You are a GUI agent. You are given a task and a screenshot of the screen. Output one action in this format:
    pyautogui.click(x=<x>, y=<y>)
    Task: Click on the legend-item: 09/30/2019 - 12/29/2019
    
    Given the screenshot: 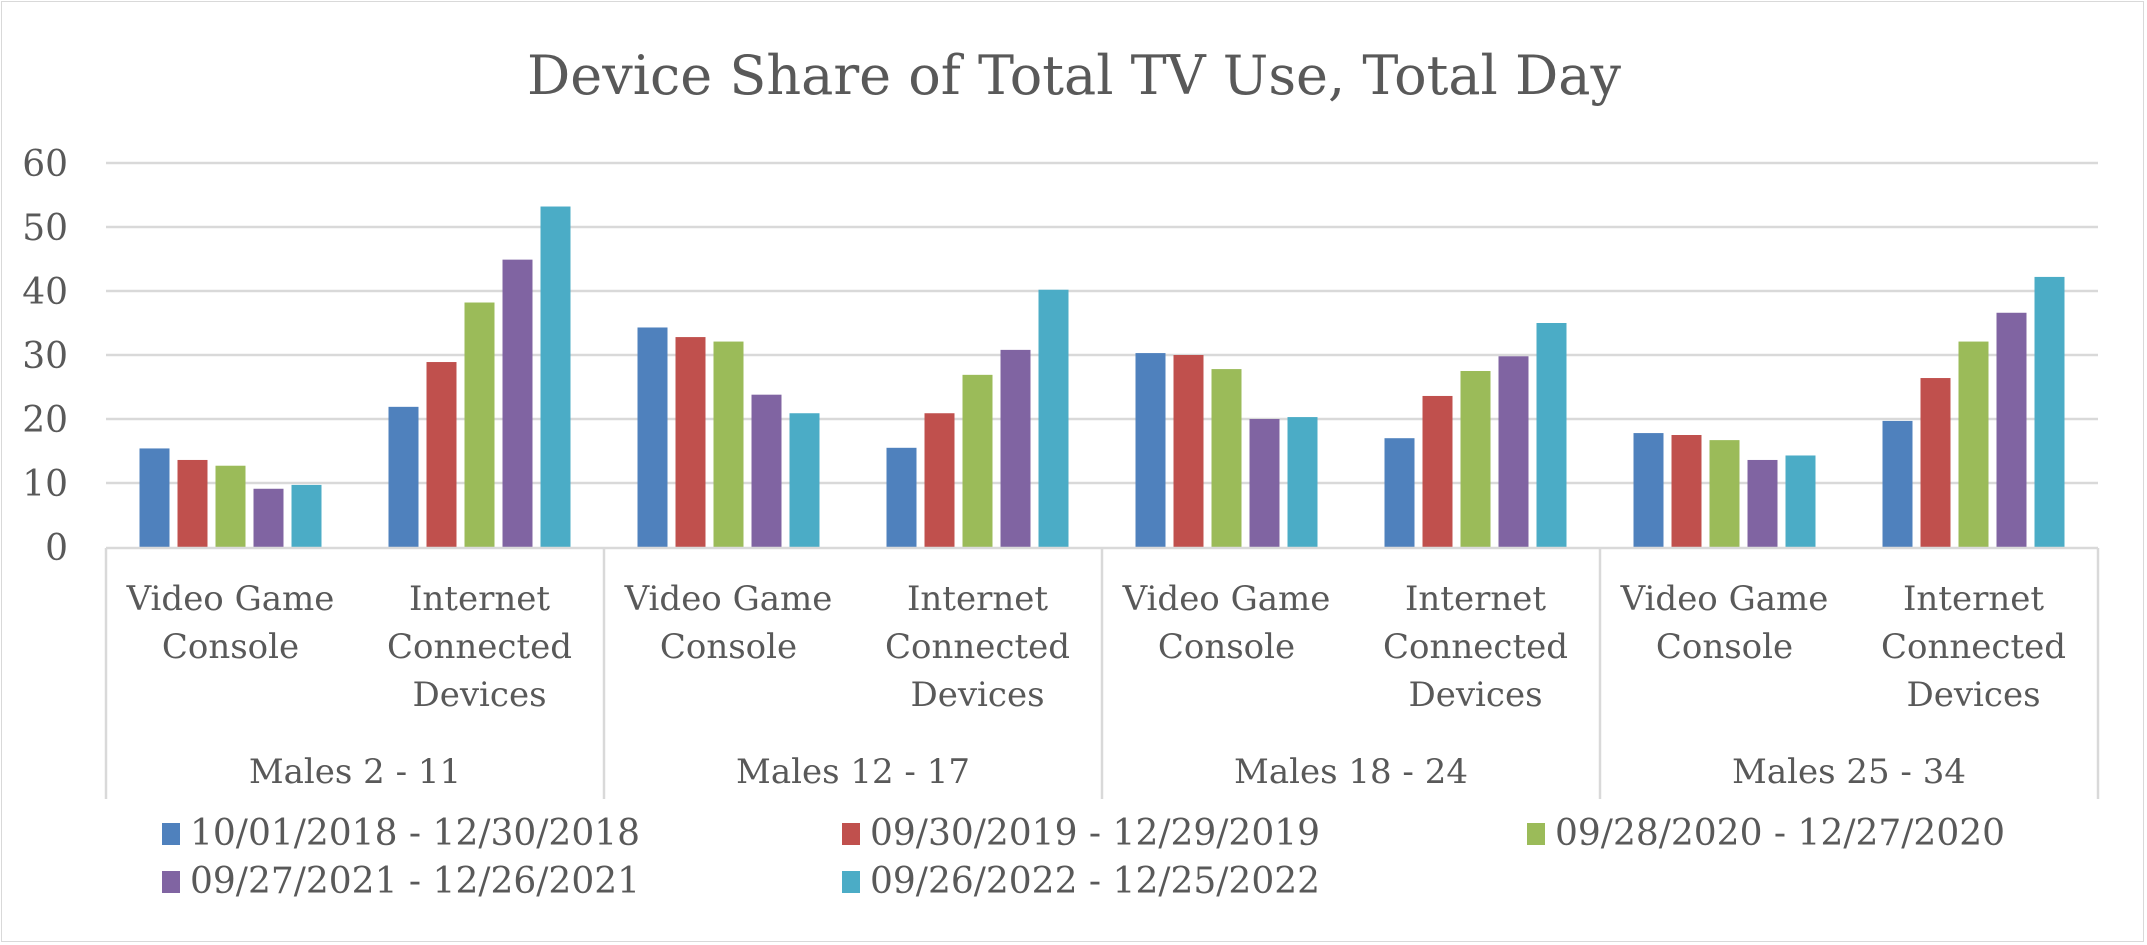 What is the action you would take?
    pyautogui.click(x=1081, y=833)
    